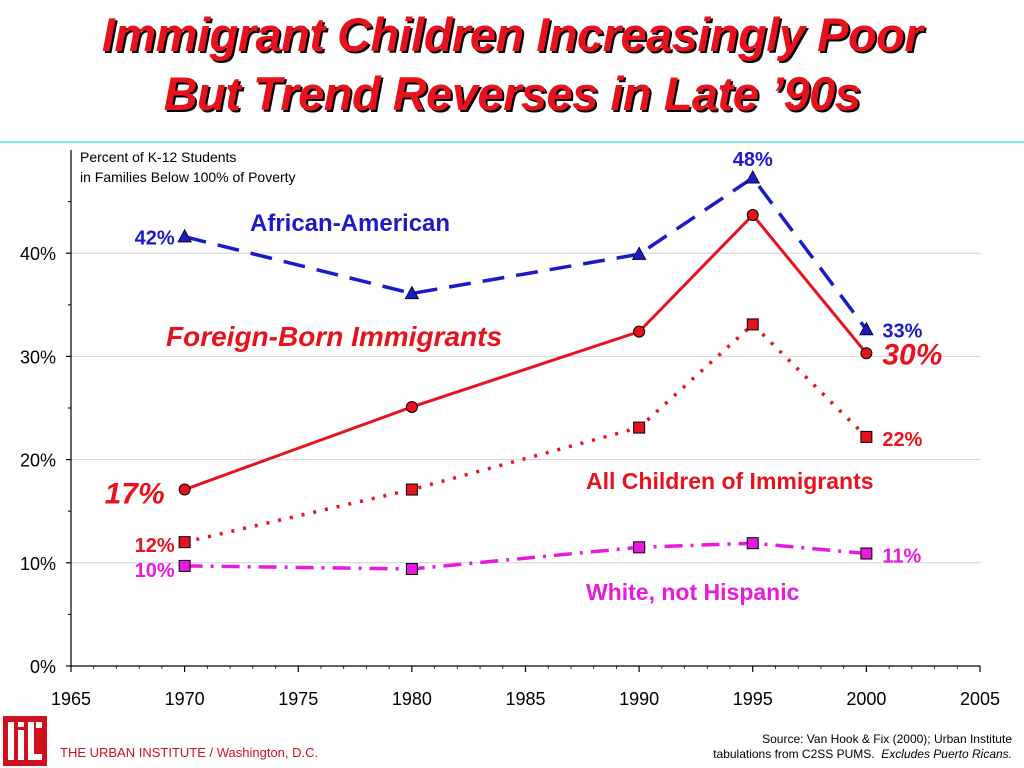  I want to click on data-label-all-children-1970: 12%, so click(155, 546).